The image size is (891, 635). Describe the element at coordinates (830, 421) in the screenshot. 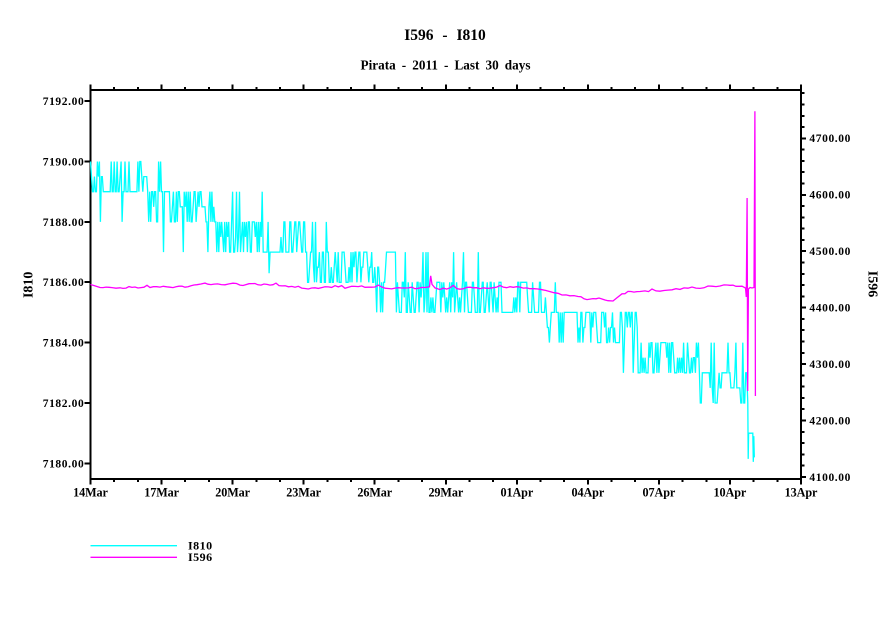

I see `svg-text: 4200.00` at that location.